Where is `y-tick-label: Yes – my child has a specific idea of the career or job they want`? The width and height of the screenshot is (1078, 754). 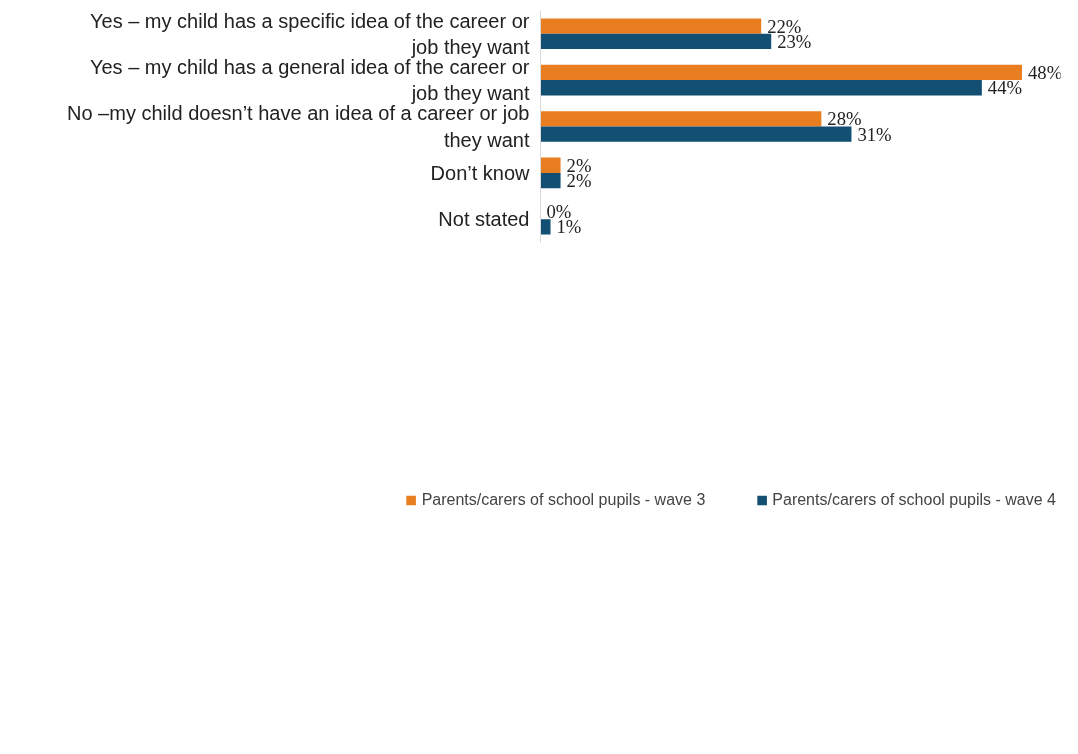
y-tick-label: Yes – my child has a specific idea of the career or job they want is located at coordinates (310, 33).